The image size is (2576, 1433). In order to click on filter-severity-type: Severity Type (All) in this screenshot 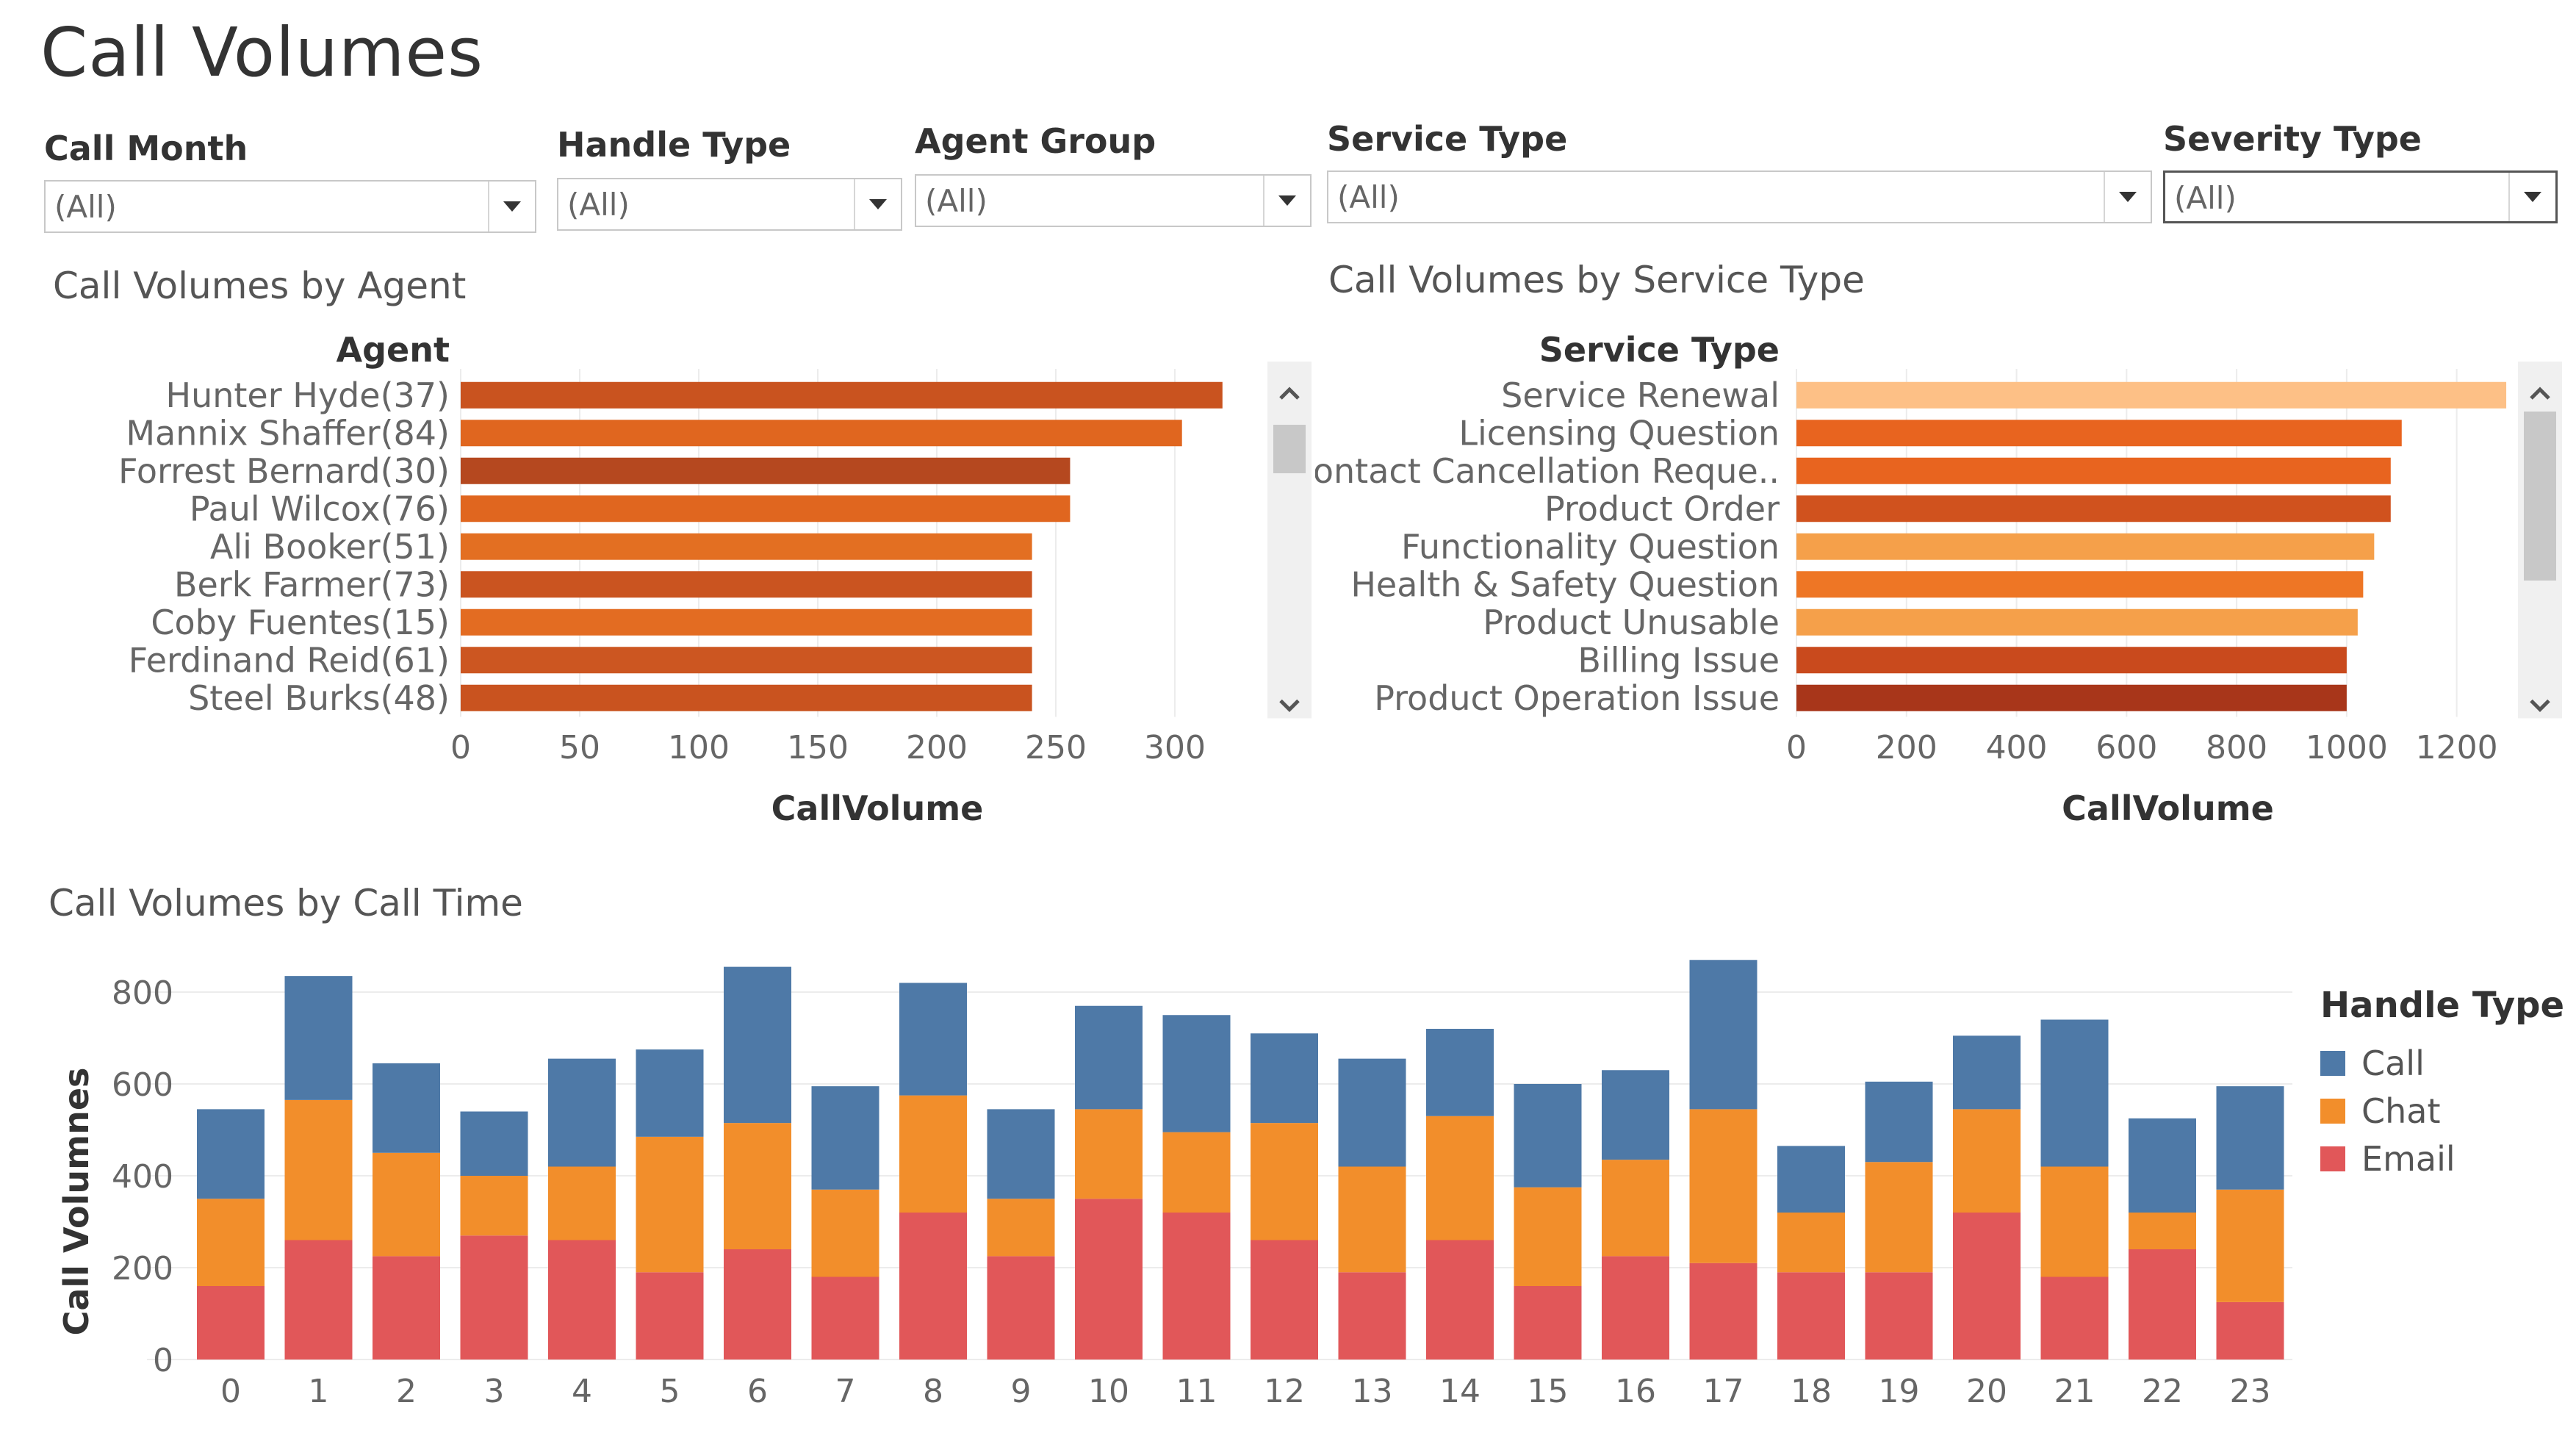, I will do `click(2360, 174)`.